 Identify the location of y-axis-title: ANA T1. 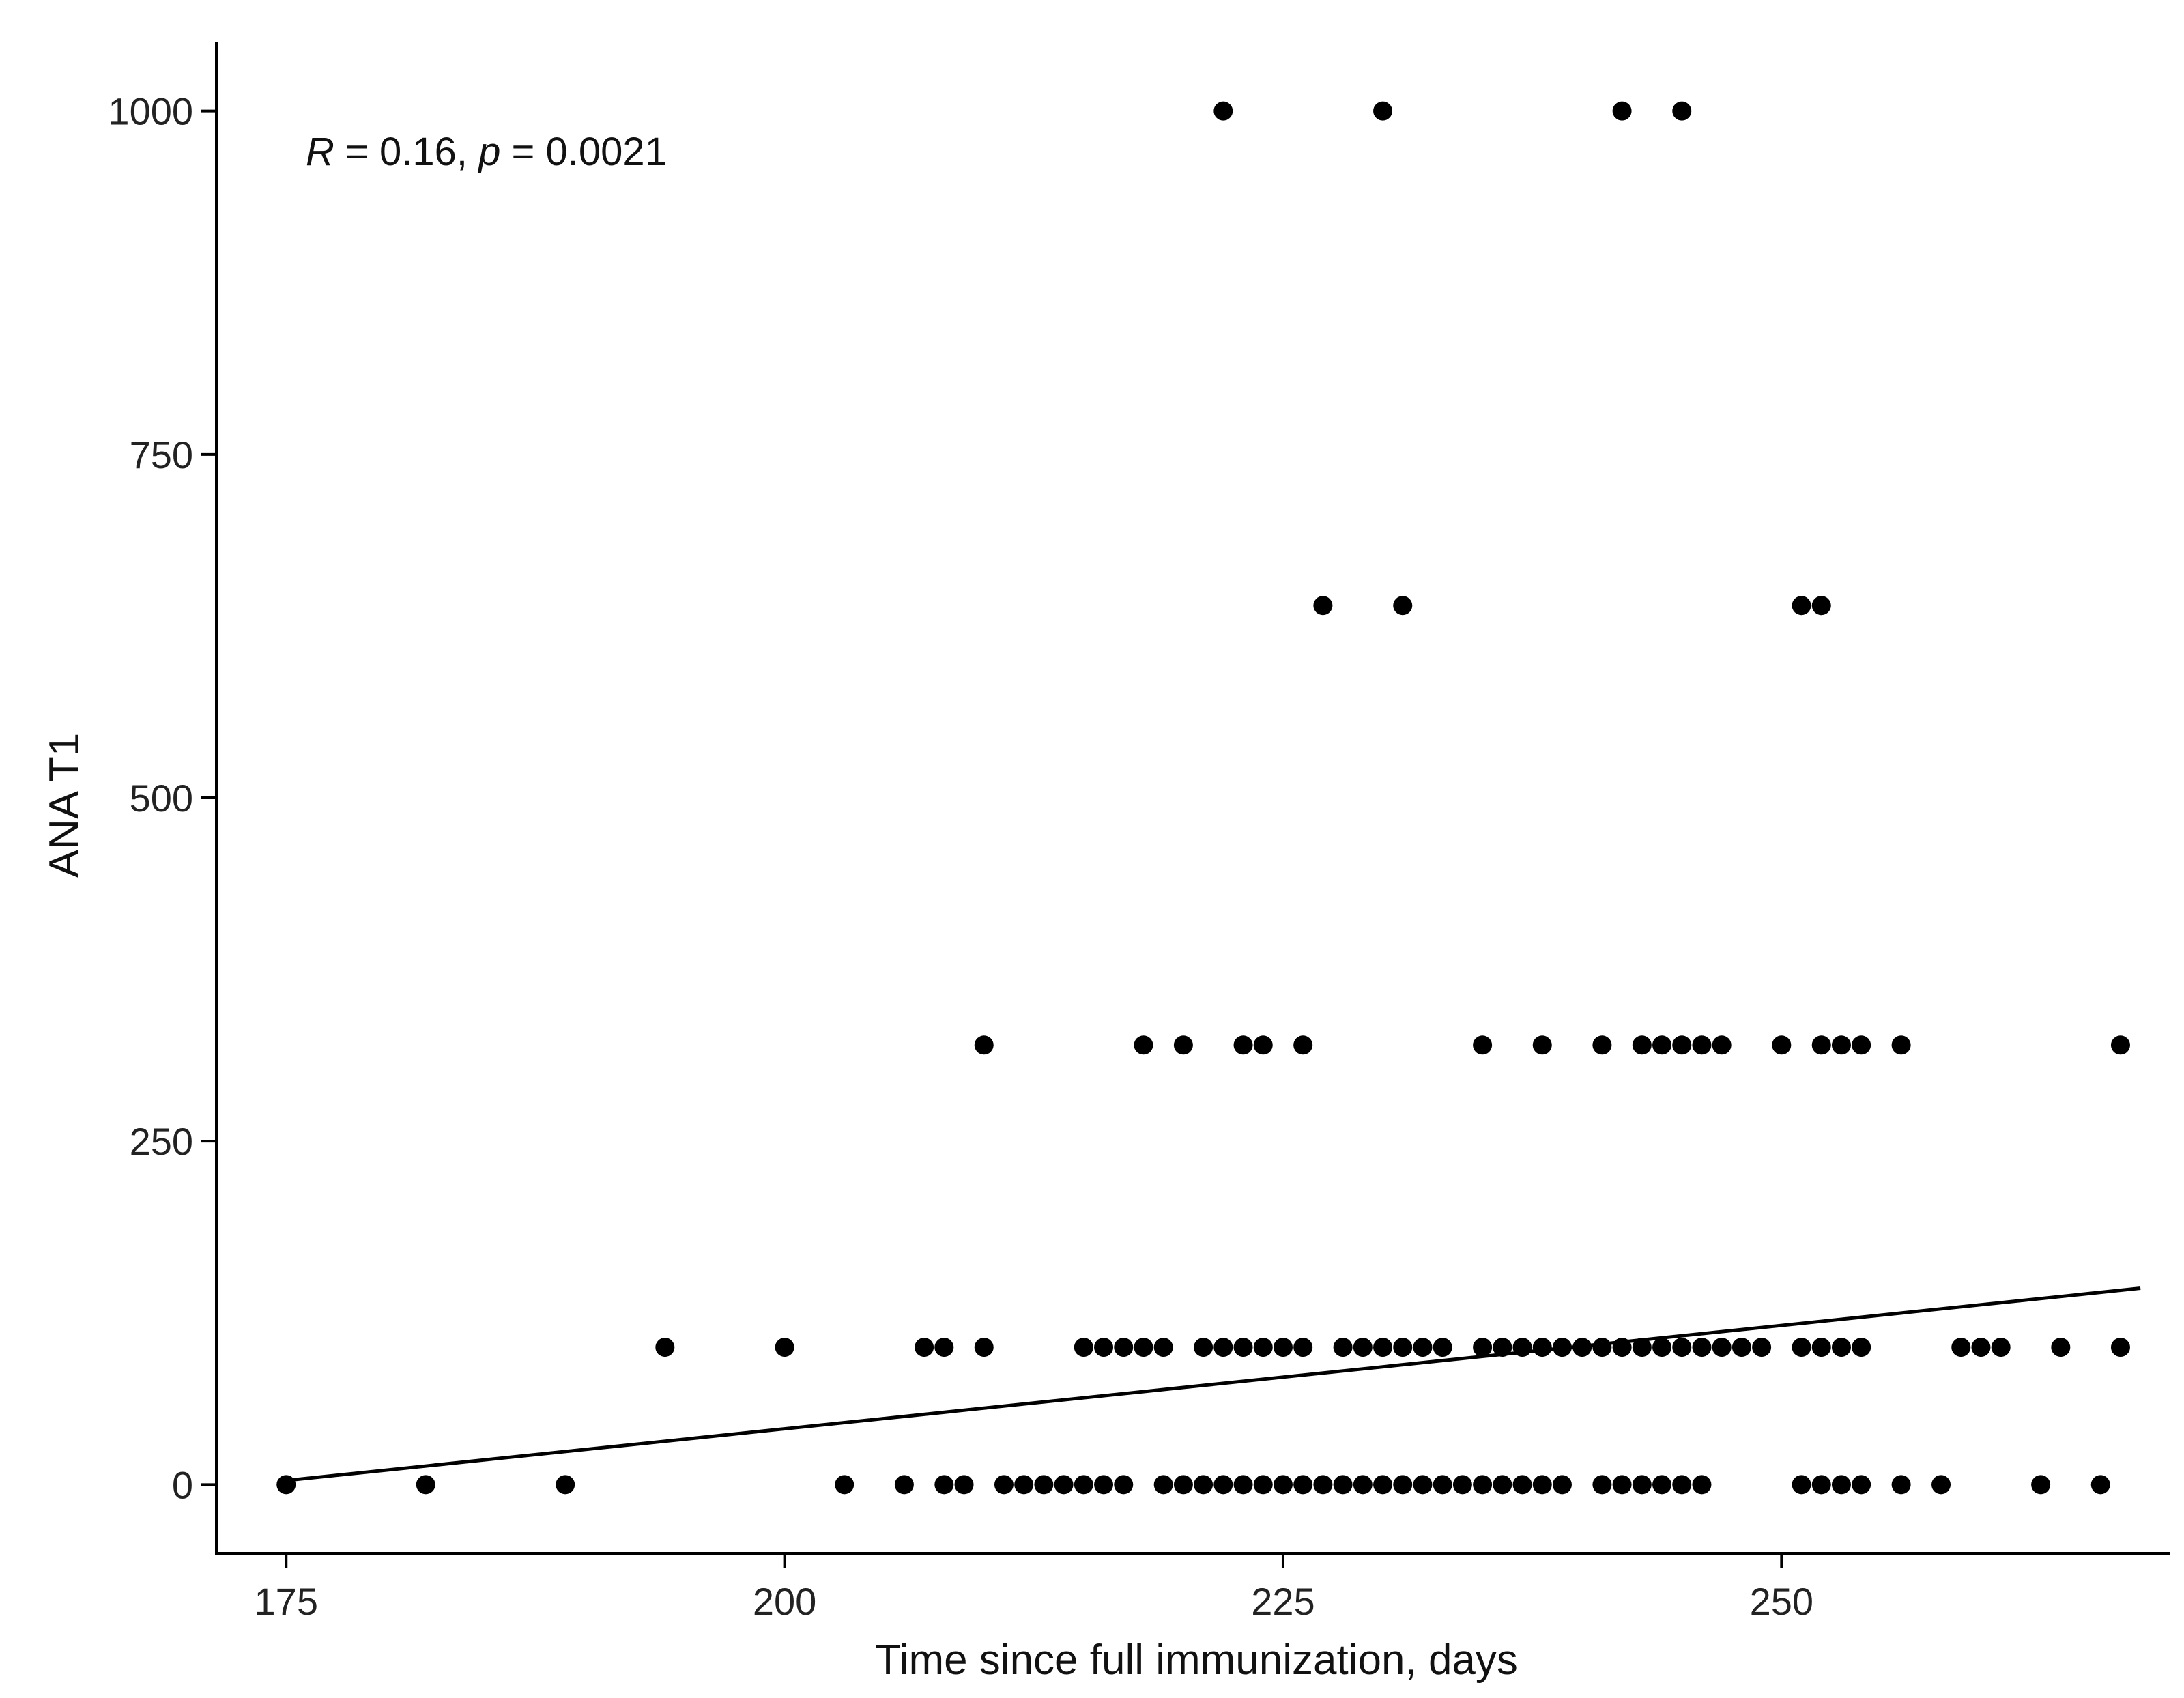
(64, 805).